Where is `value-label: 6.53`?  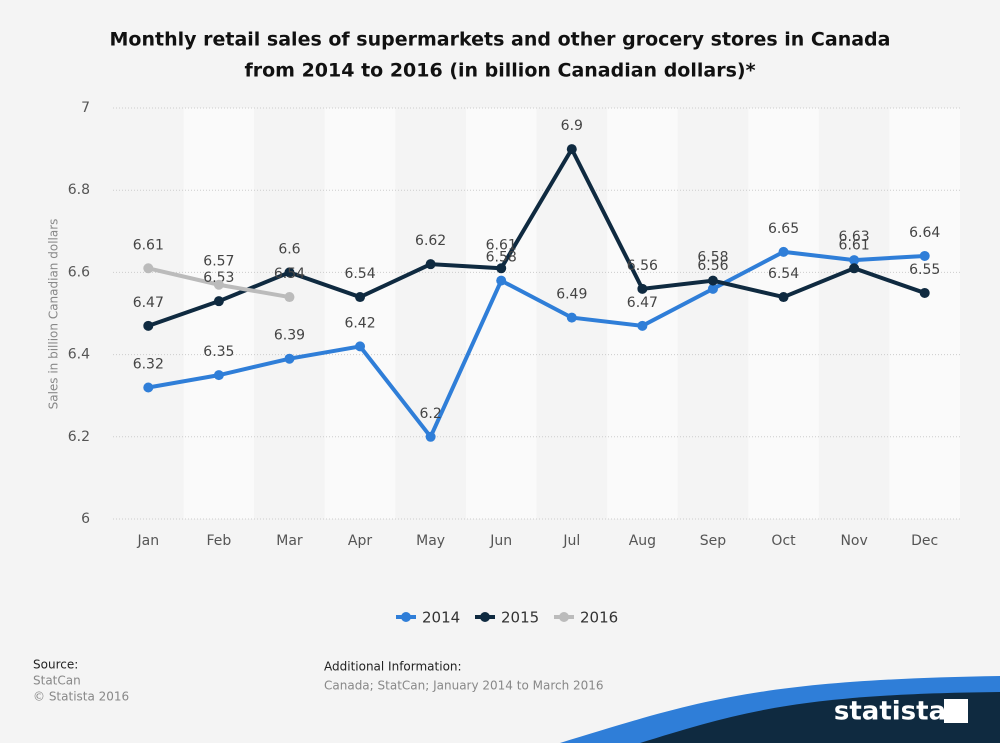
value-label: 6.53 is located at coordinates (218, 278).